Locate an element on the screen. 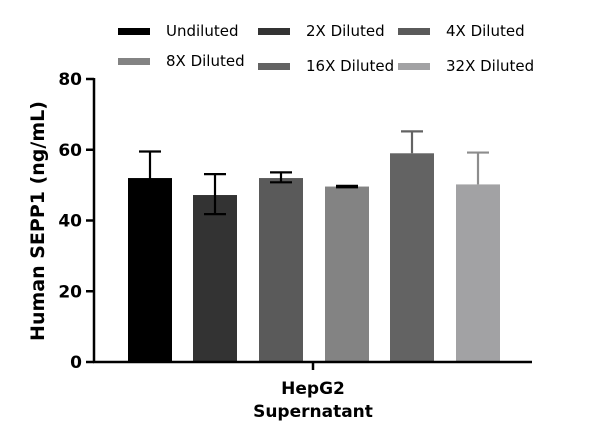  y-tick-label: 20 is located at coordinates (70, 292).